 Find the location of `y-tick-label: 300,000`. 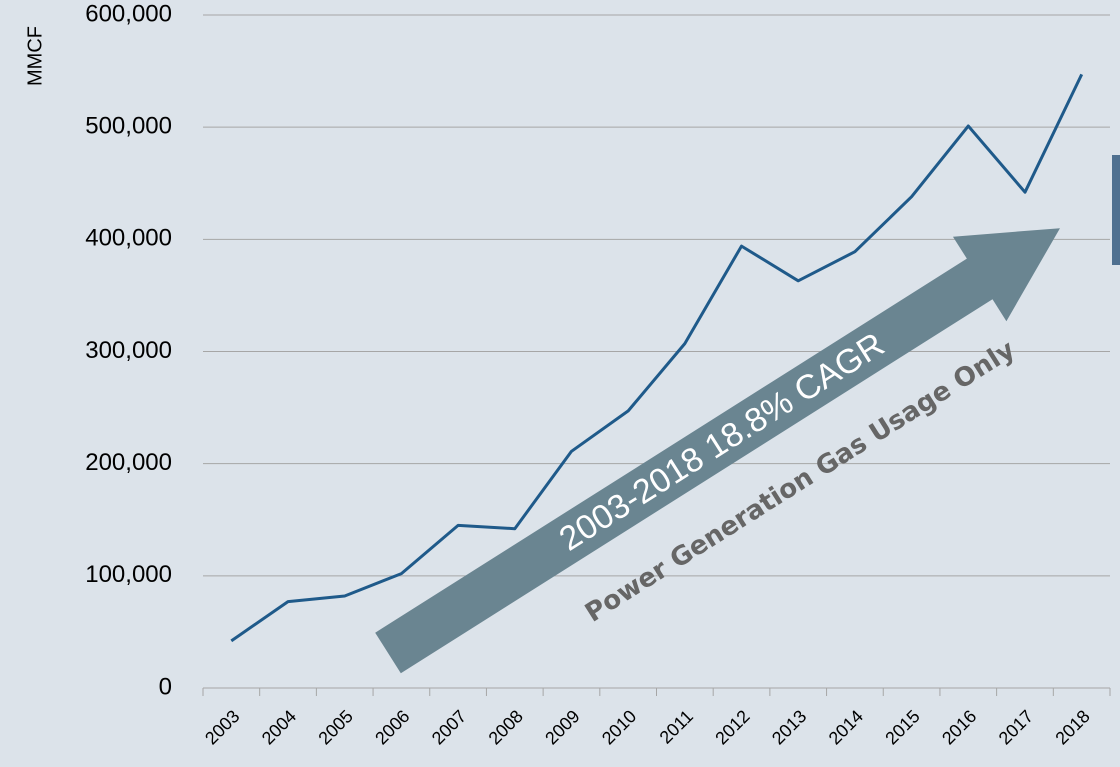

y-tick-label: 300,000 is located at coordinates (128, 350).